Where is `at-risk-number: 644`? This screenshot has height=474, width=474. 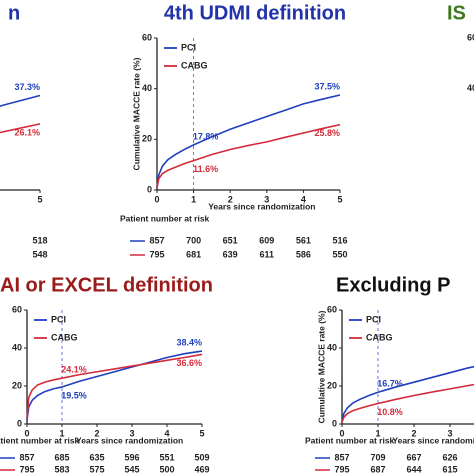 at-risk-number: 644 is located at coordinates (413, 469).